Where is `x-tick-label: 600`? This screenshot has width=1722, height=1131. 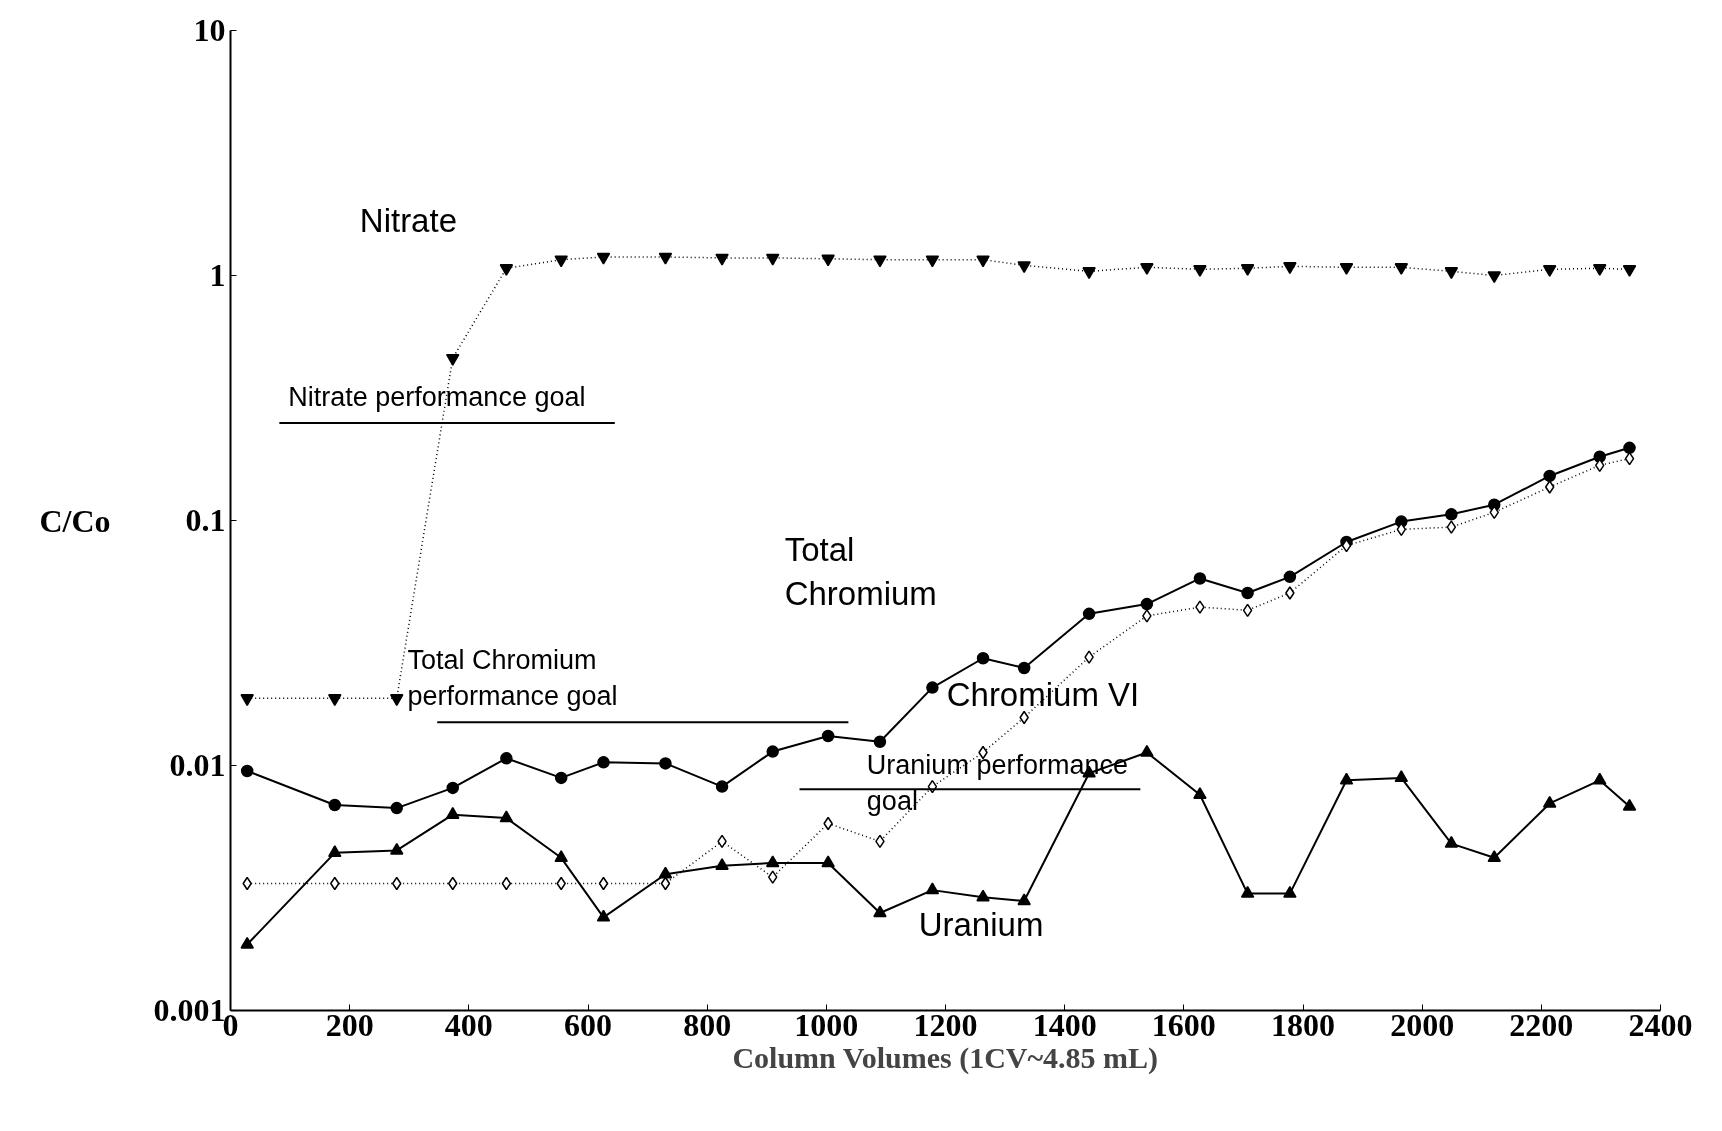 x-tick-label: 600 is located at coordinates (588, 1024).